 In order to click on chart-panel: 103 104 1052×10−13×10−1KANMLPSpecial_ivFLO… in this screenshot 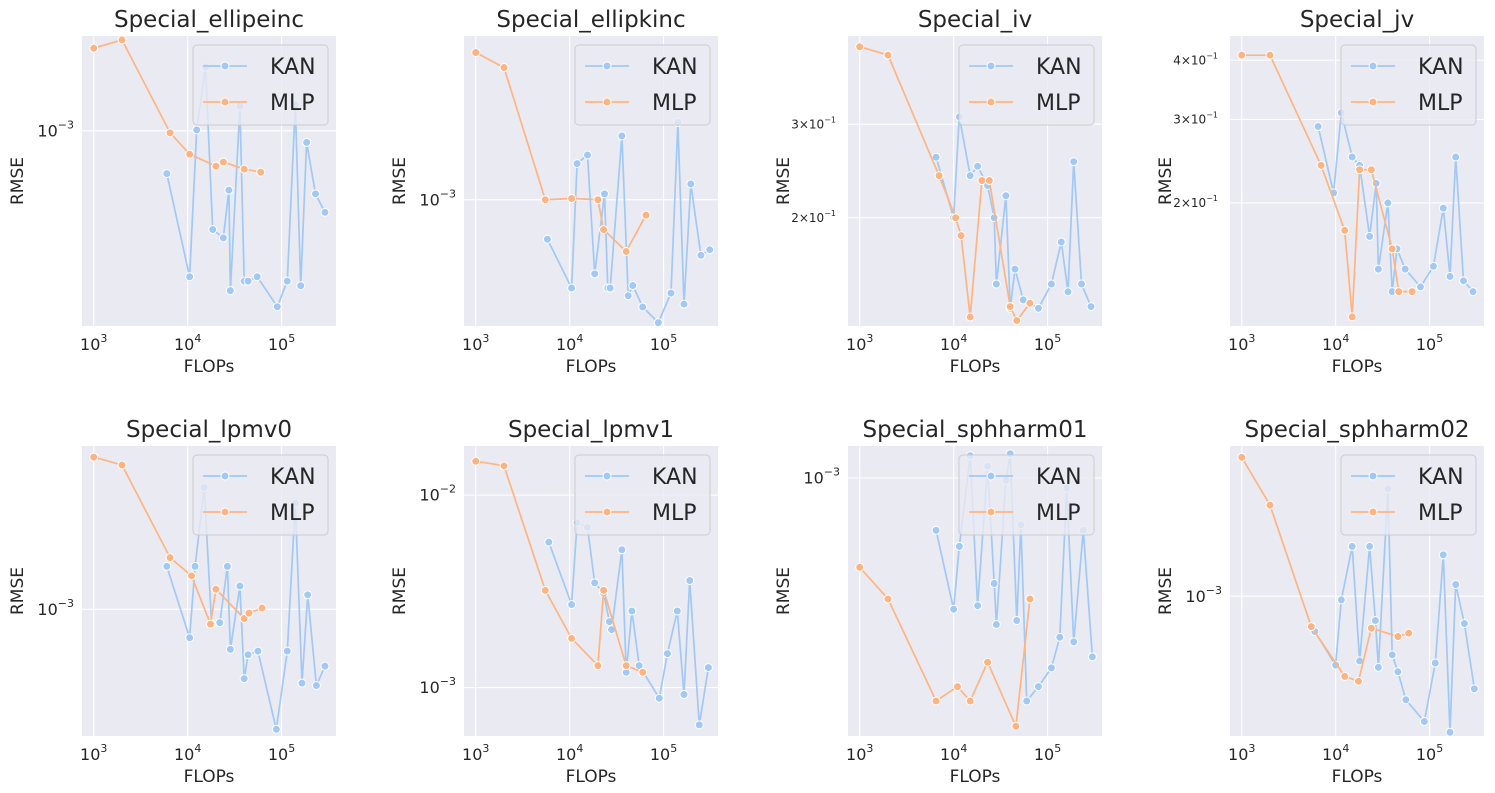, I will do `click(938, 192)`.